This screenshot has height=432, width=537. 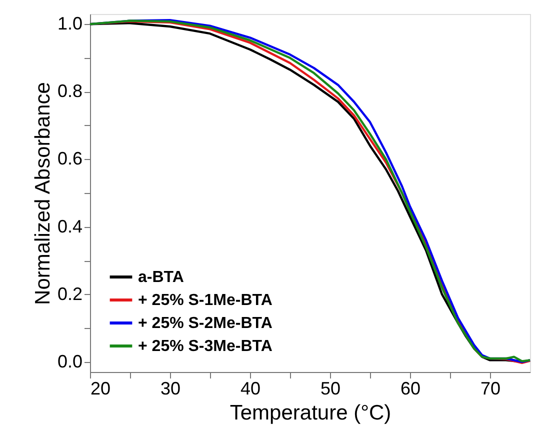 What do you see at coordinates (100, 388) in the screenshot?
I see `x-tick-label: 20` at bounding box center [100, 388].